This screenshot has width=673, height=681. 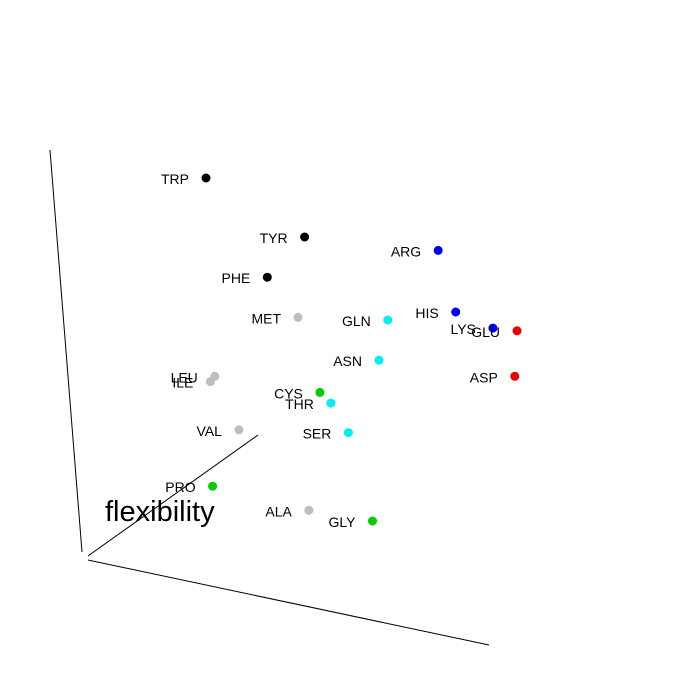 What do you see at coordinates (317, 434) in the screenshot?
I see `point-label-ser: SER` at bounding box center [317, 434].